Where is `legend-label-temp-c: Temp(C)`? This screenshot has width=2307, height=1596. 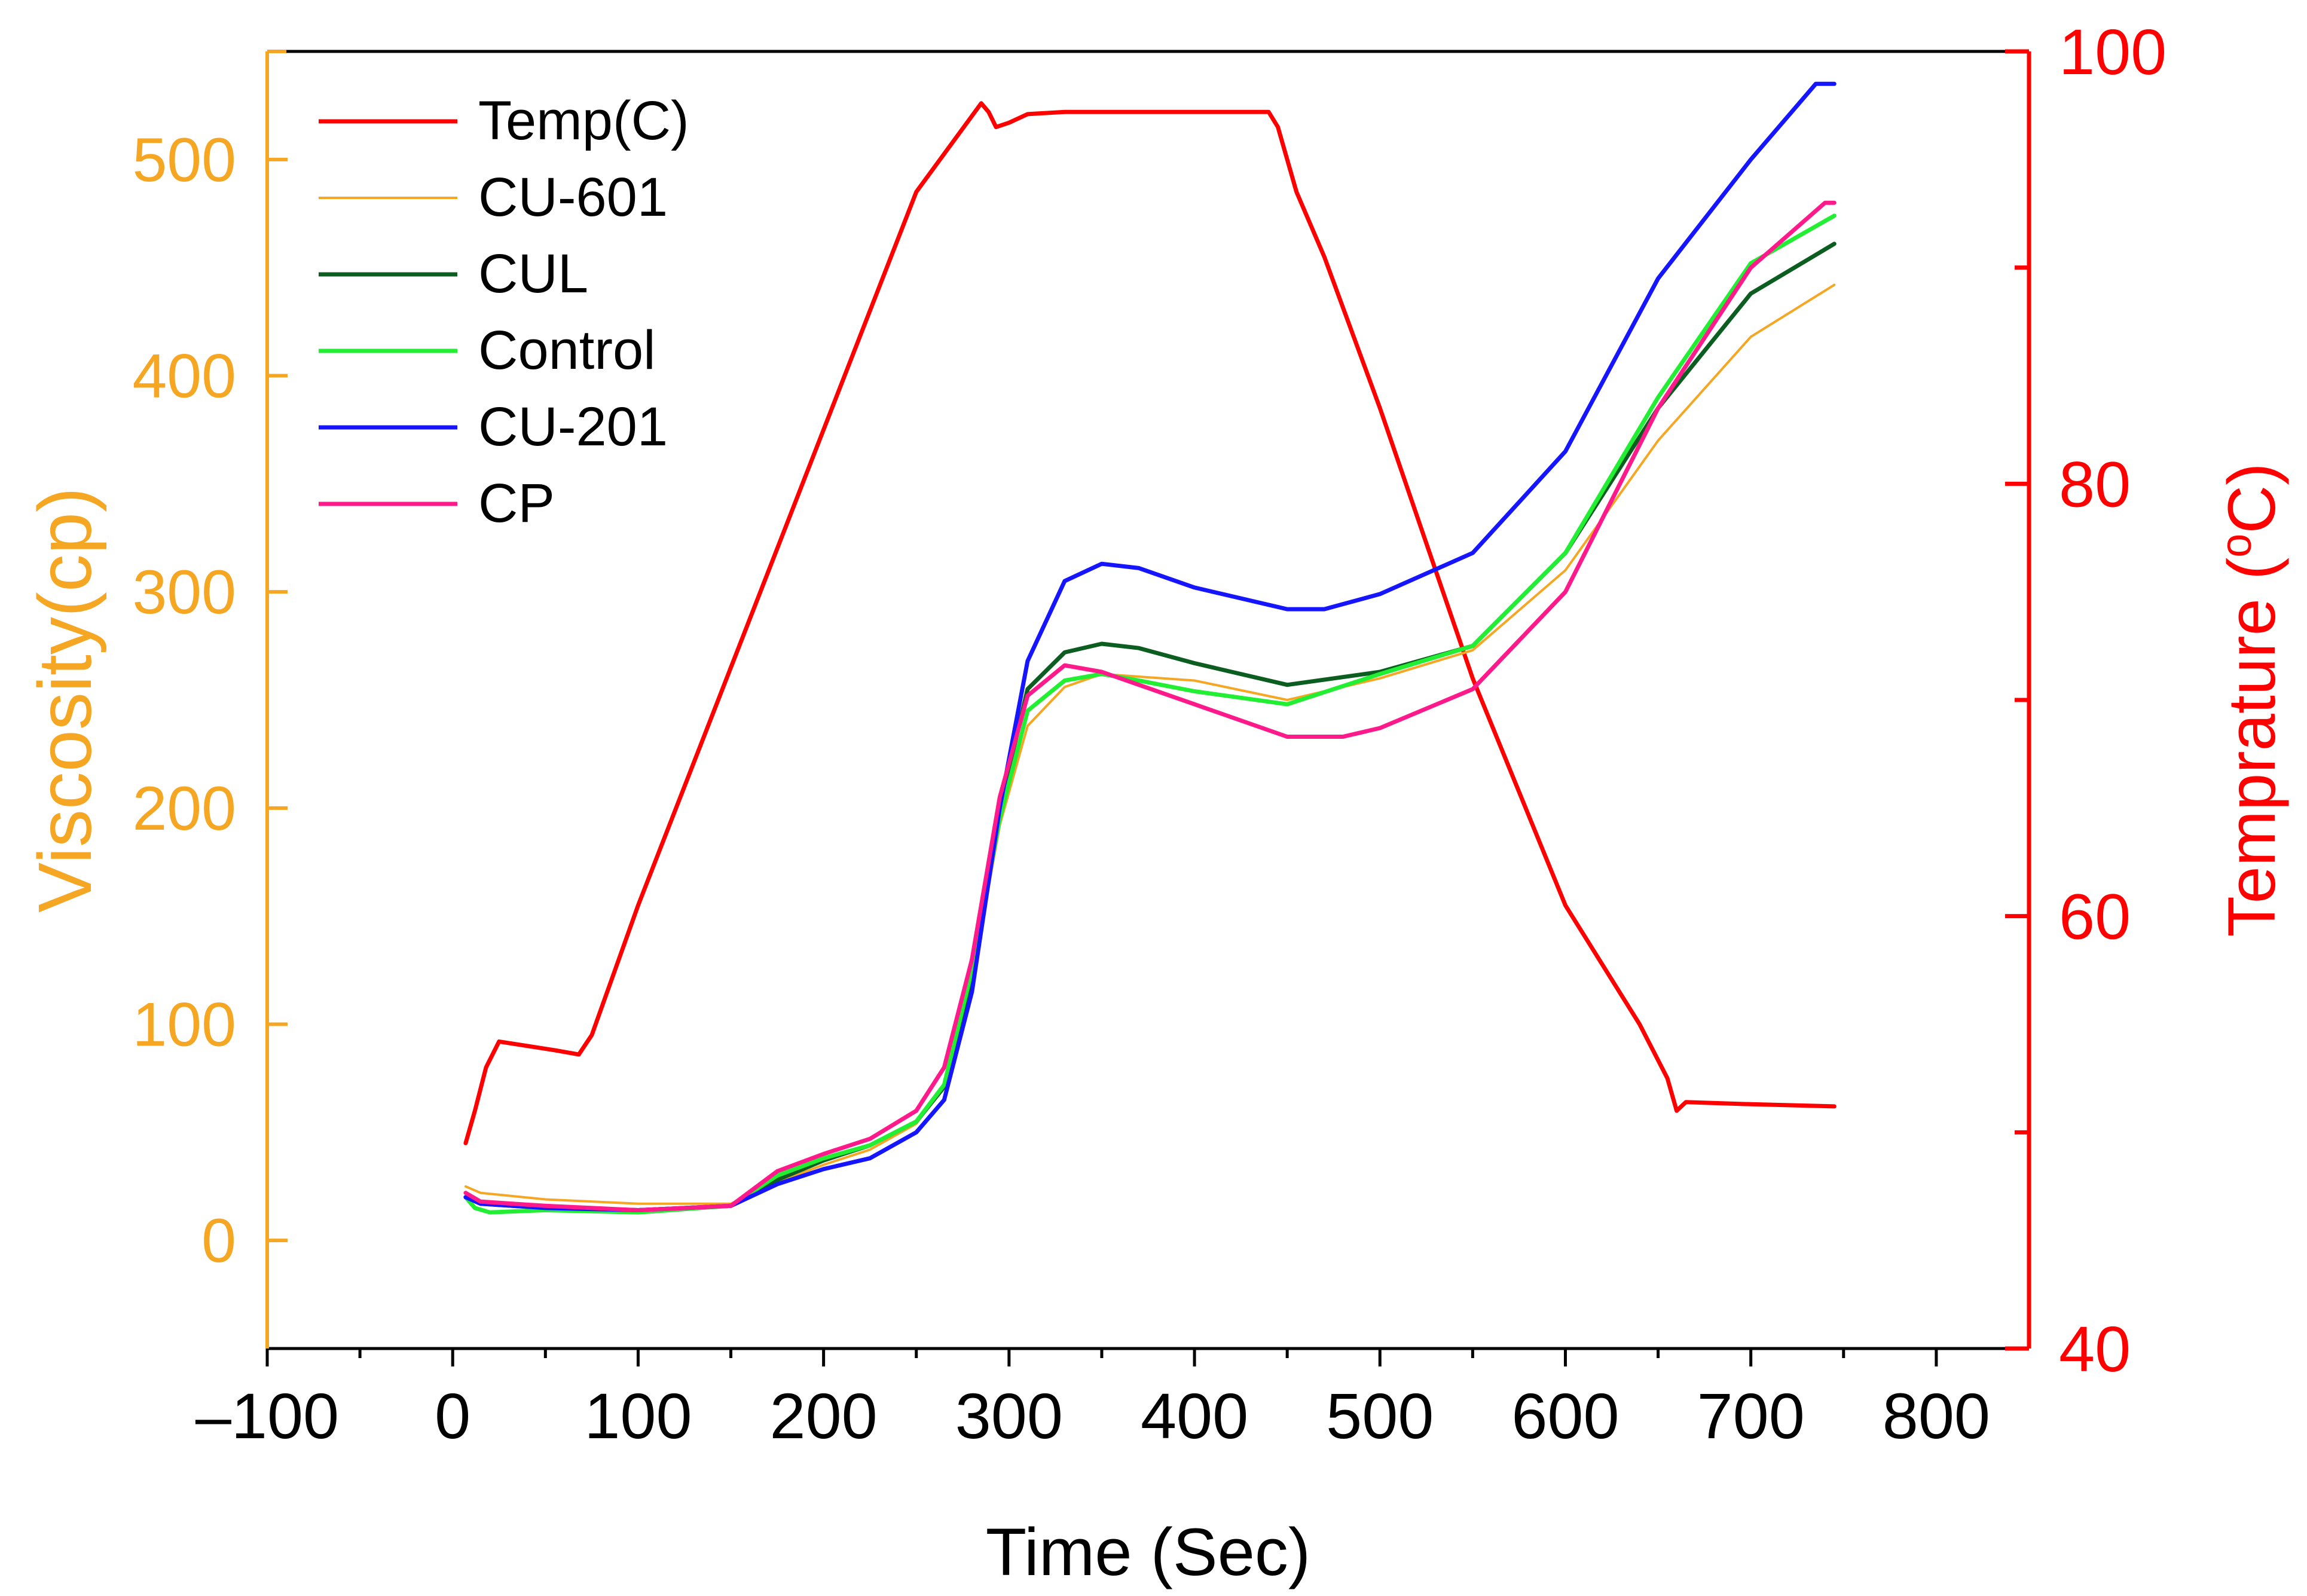 legend-label-temp-c: Temp(C) is located at coordinates (583, 120).